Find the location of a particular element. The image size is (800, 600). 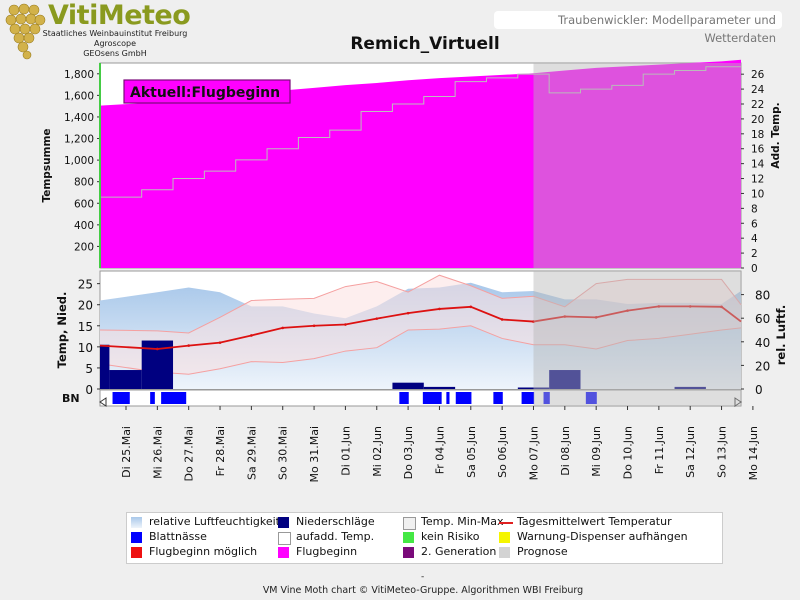

temp-tick-label: 5 is located at coordinates (89, 369).